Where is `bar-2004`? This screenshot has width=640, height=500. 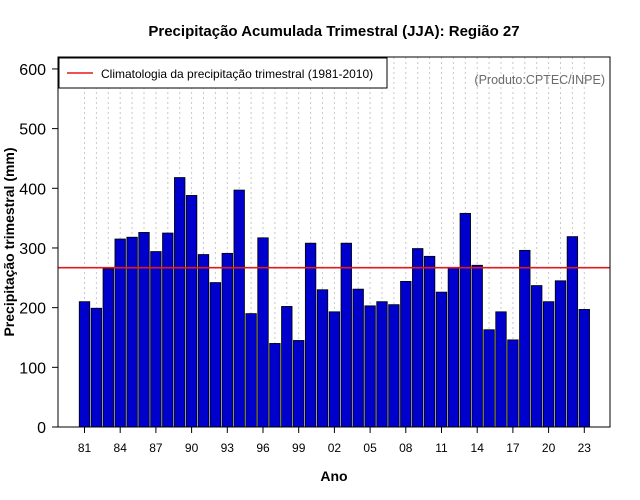
bar-2004 is located at coordinates (358, 358).